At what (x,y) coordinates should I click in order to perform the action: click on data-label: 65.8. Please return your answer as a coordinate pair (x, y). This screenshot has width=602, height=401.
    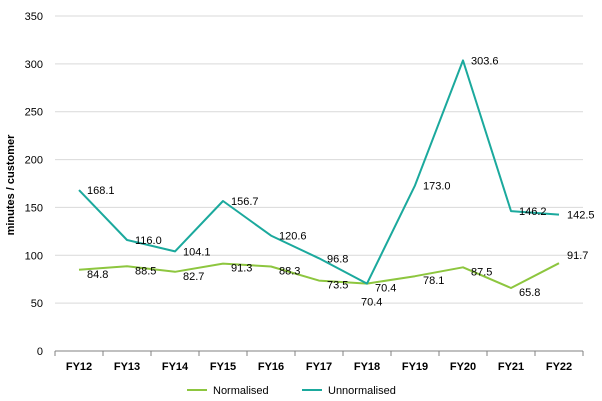
    Looking at the image, I should click on (529, 293).